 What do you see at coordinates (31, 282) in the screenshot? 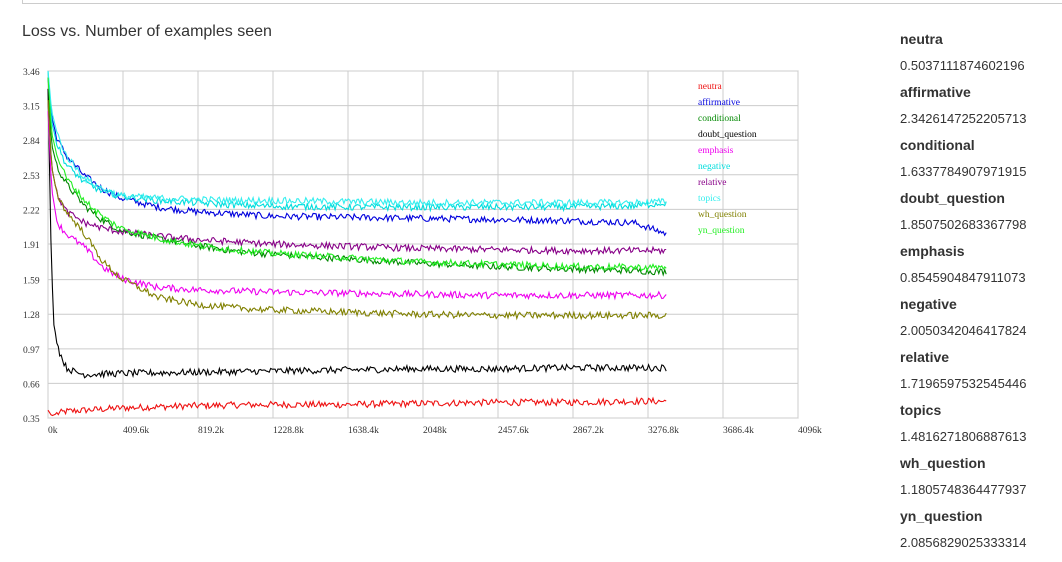
I see `y-tick-label: 1.59` at bounding box center [31, 282].